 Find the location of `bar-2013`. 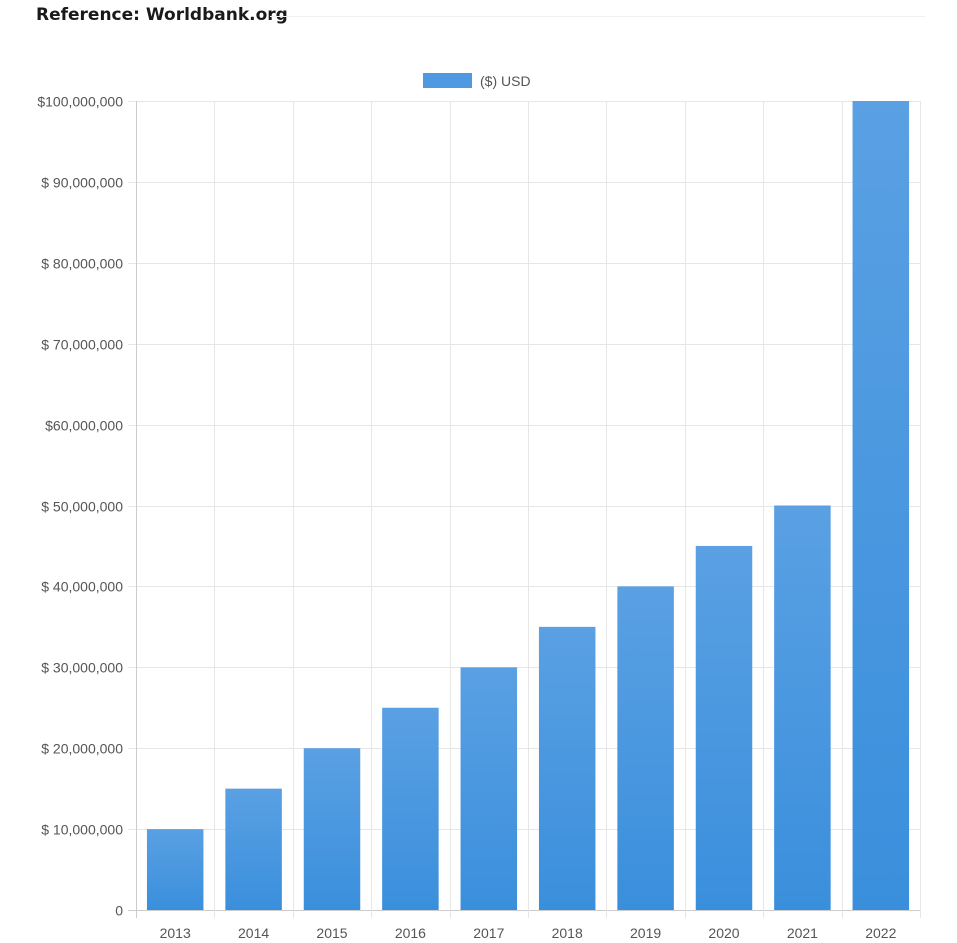

bar-2013 is located at coordinates (175, 869).